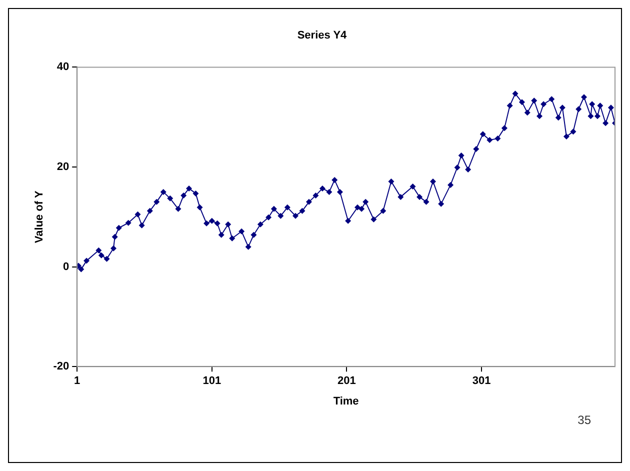 This screenshot has width=630, height=471. Describe the element at coordinates (481, 381) in the screenshot. I see `x-tick-label: 301` at that location.